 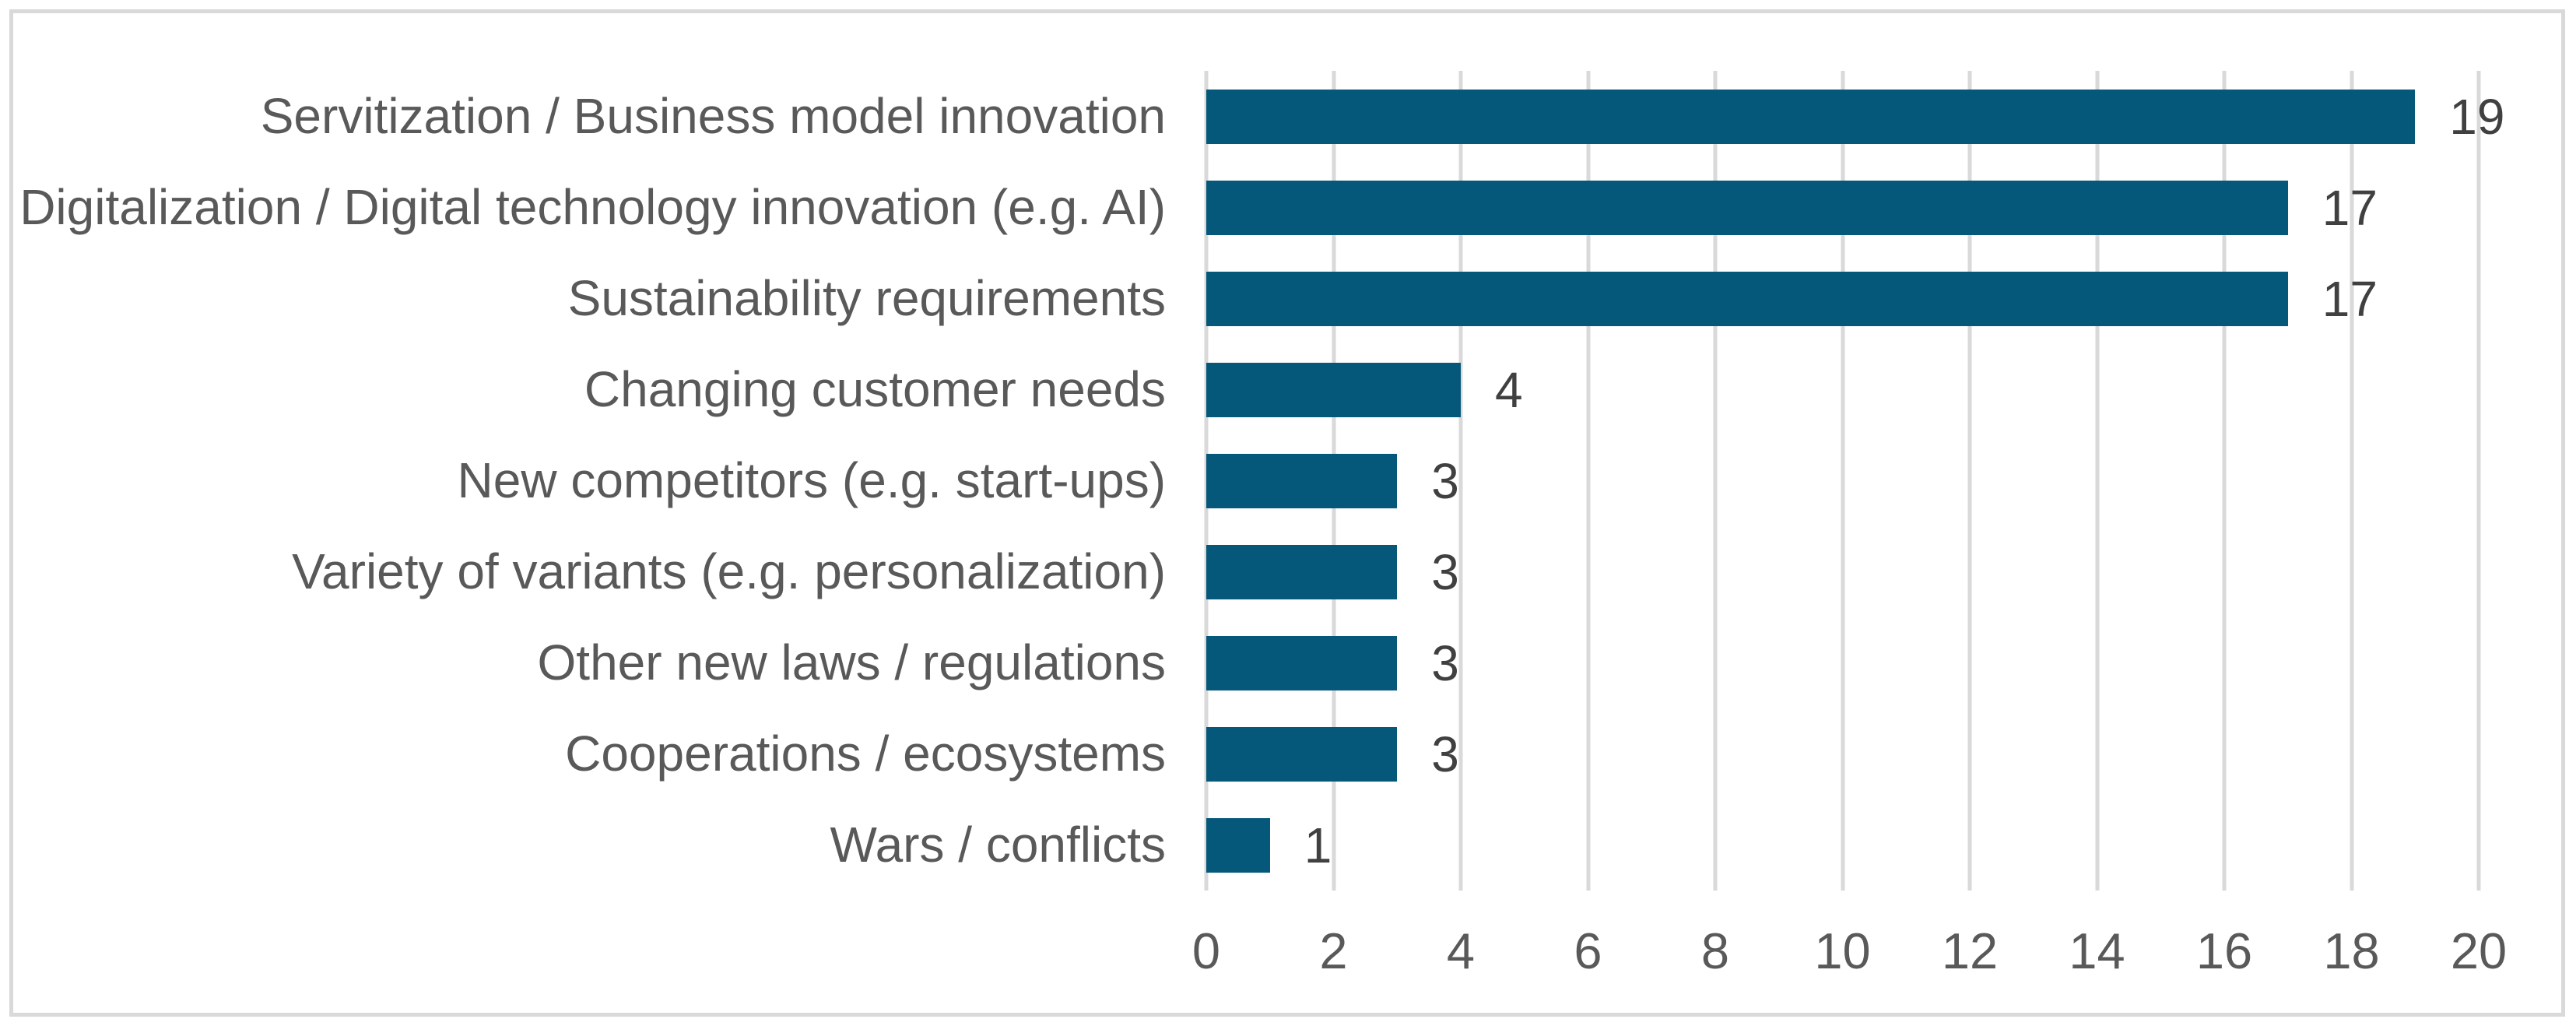 I want to click on value-label: 1, so click(x=1318, y=845).